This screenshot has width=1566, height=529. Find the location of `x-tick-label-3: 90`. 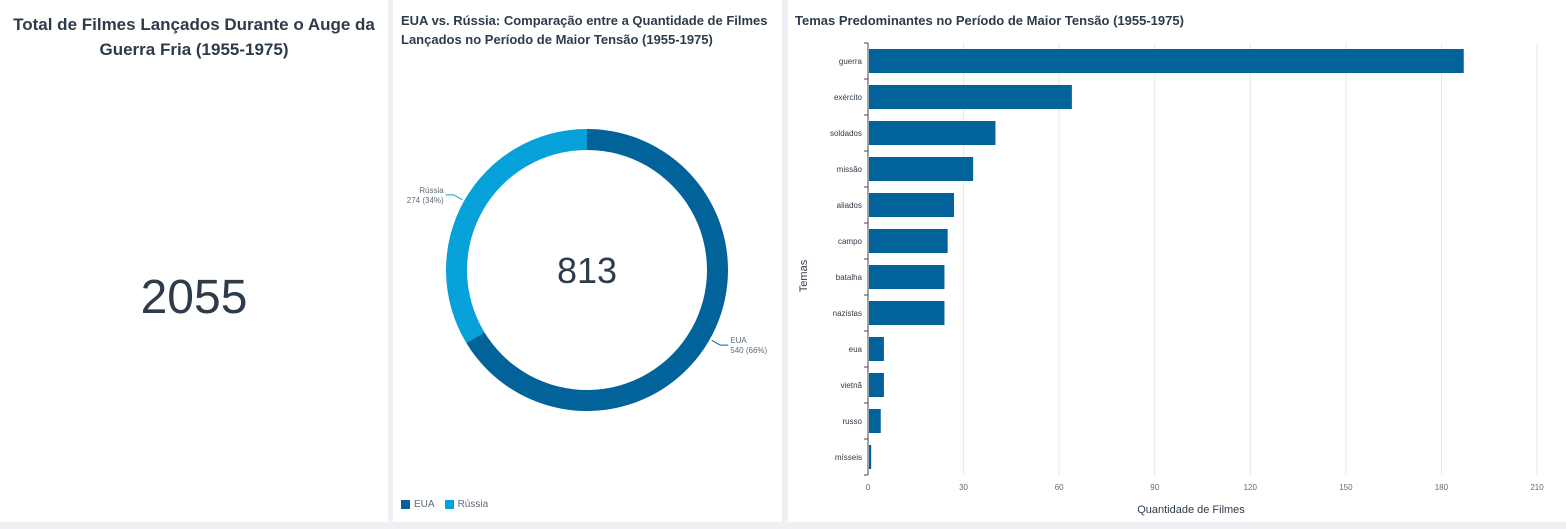

x-tick-label-3: 90 is located at coordinates (1154, 487).